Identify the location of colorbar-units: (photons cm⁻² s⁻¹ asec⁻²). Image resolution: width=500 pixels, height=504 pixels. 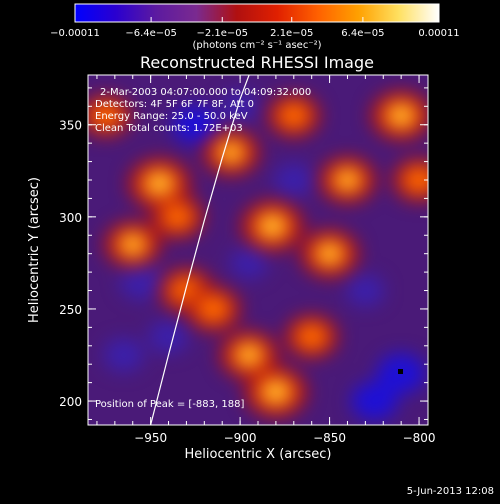
(256, 45).